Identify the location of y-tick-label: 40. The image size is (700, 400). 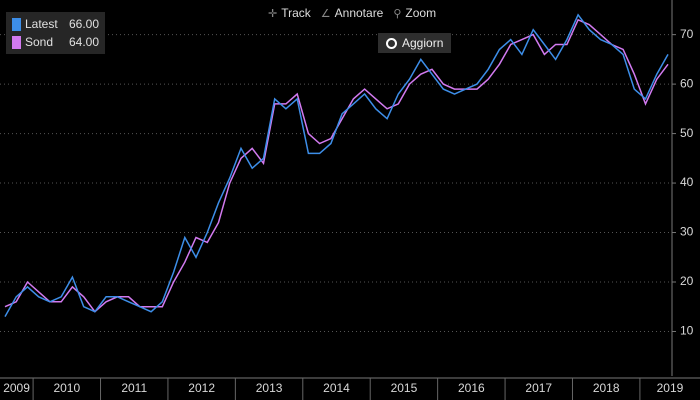
(687, 182).